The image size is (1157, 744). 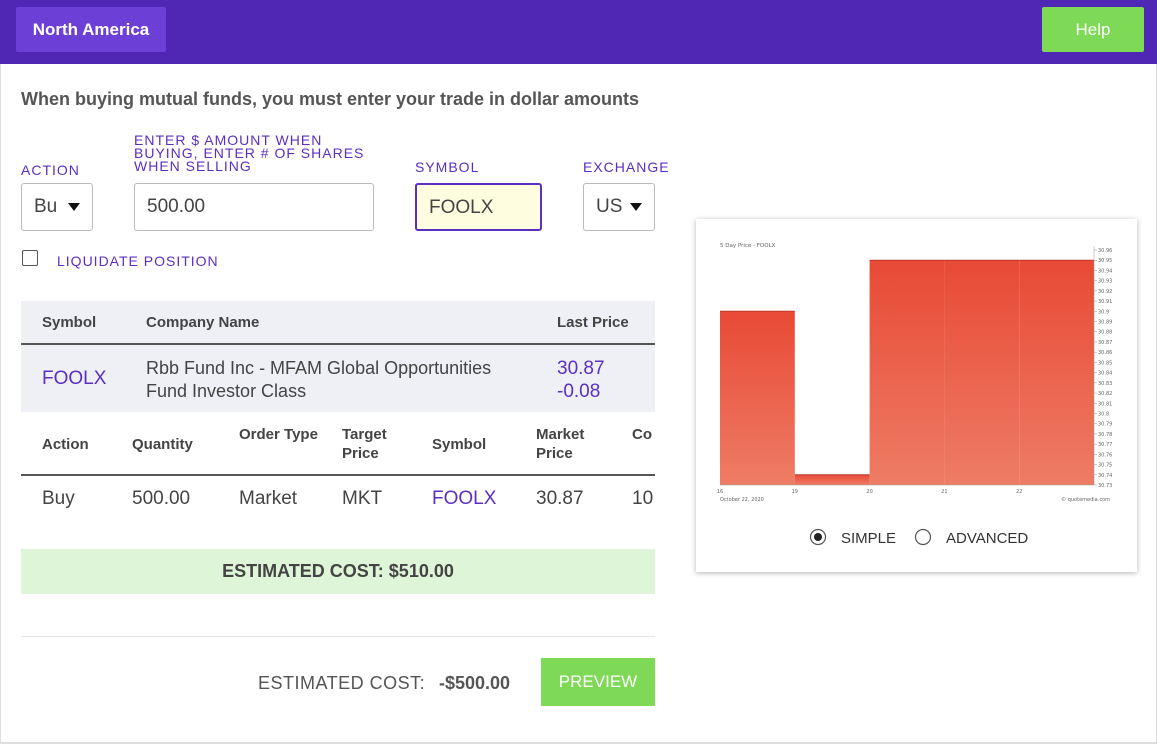 I want to click on mode-radio, so click(x=923, y=537).